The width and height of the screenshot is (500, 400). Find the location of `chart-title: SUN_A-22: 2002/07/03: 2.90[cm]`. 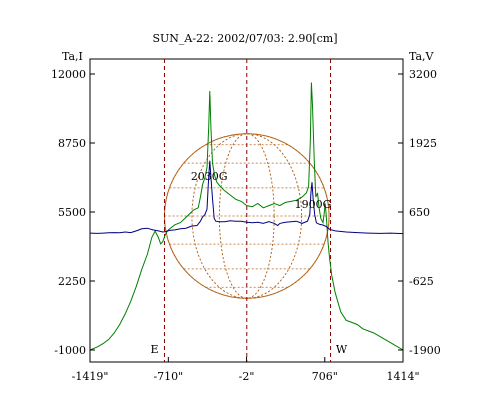

chart-title: SUN_A-22: 2002/07/03: 2.90[cm] is located at coordinates (244, 38).